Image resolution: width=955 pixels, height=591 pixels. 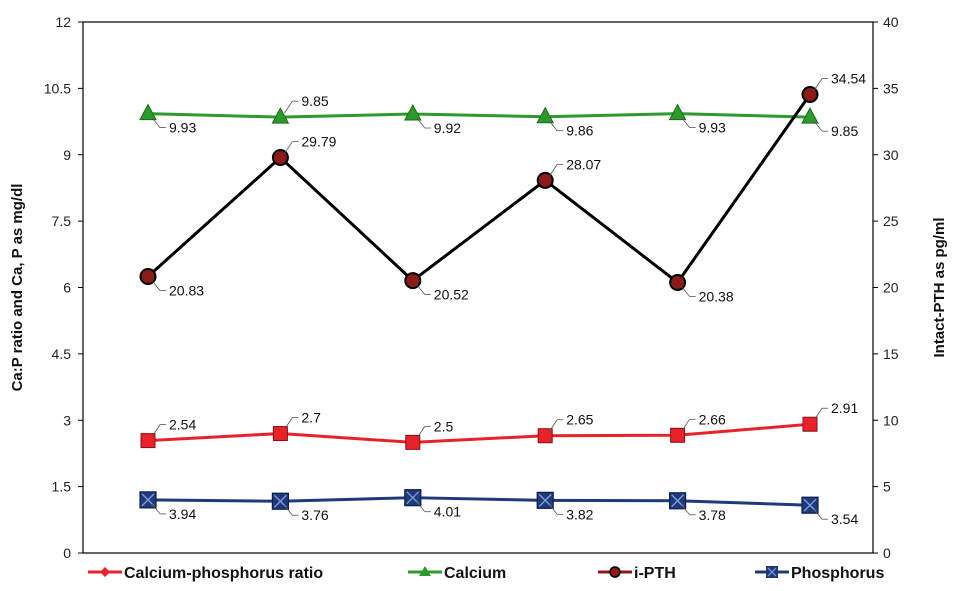 I want to click on left-axis-tick-label: 0, so click(x=67, y=553).